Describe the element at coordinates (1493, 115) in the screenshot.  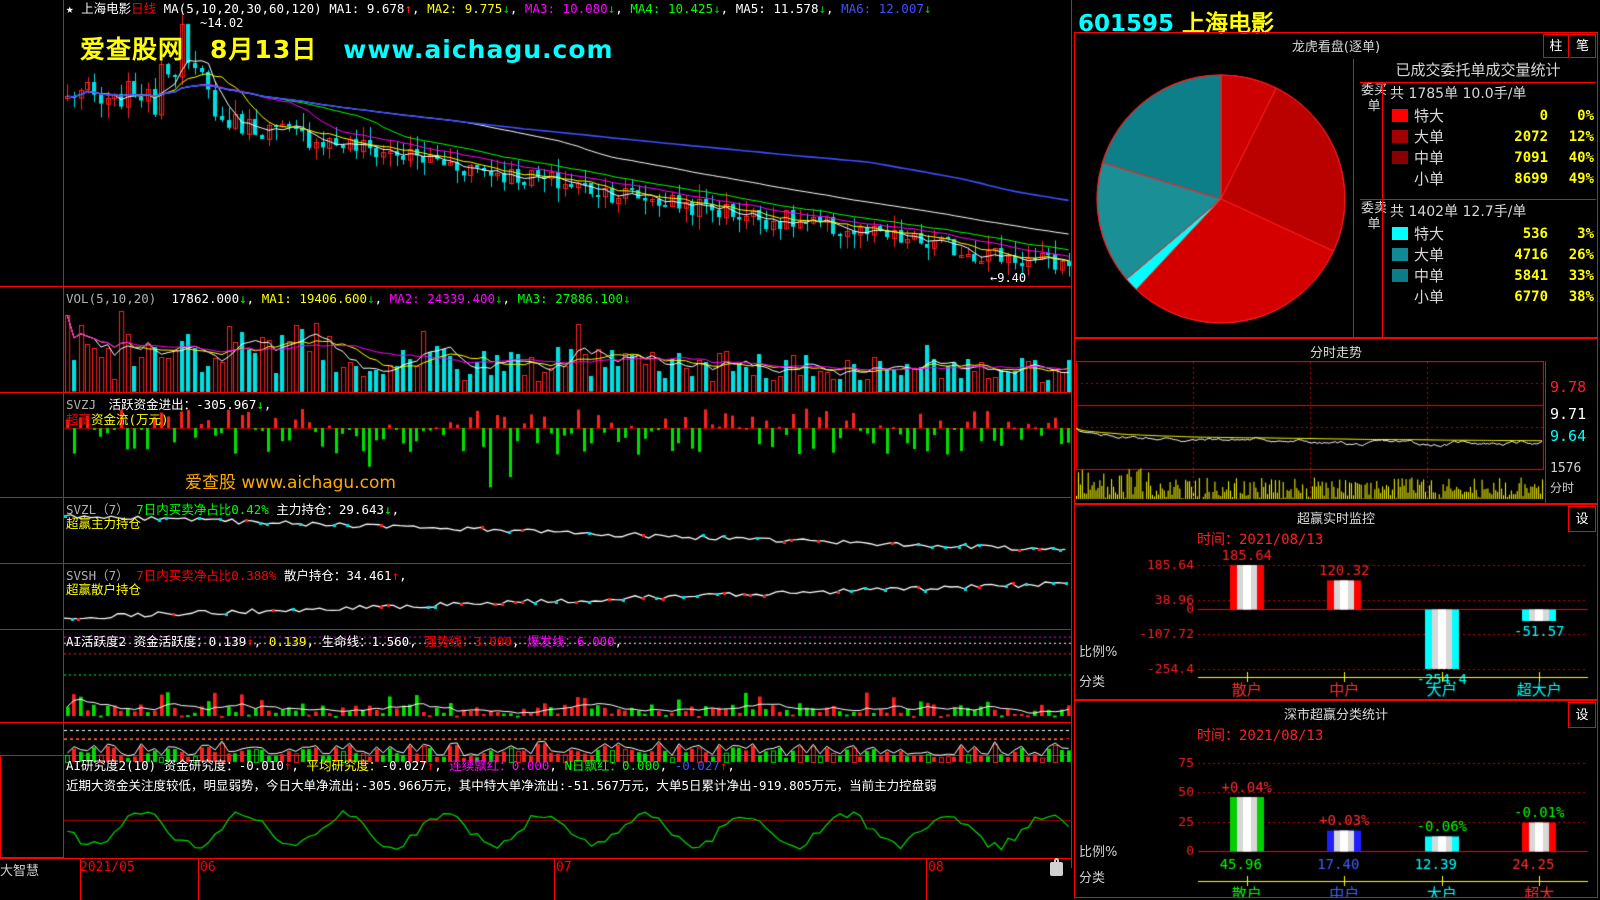
I see `orderflow-row: 特大 0 0%` at that location.